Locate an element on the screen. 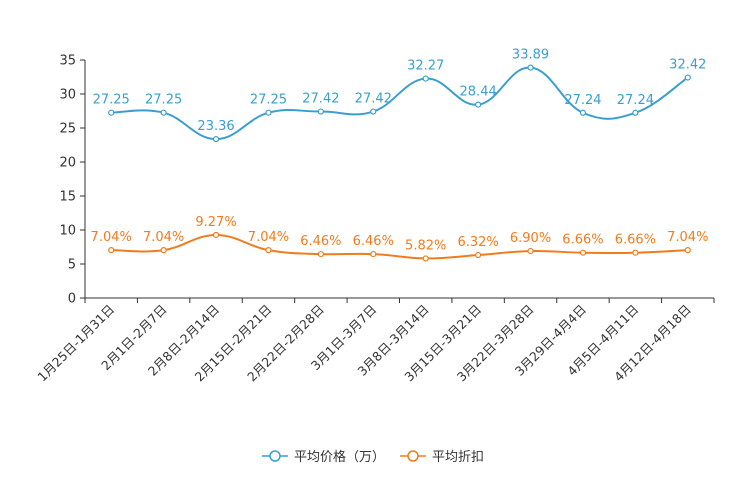 The image size is (744, 496). data-label: 32.27 is located at coordinates (425, 66).